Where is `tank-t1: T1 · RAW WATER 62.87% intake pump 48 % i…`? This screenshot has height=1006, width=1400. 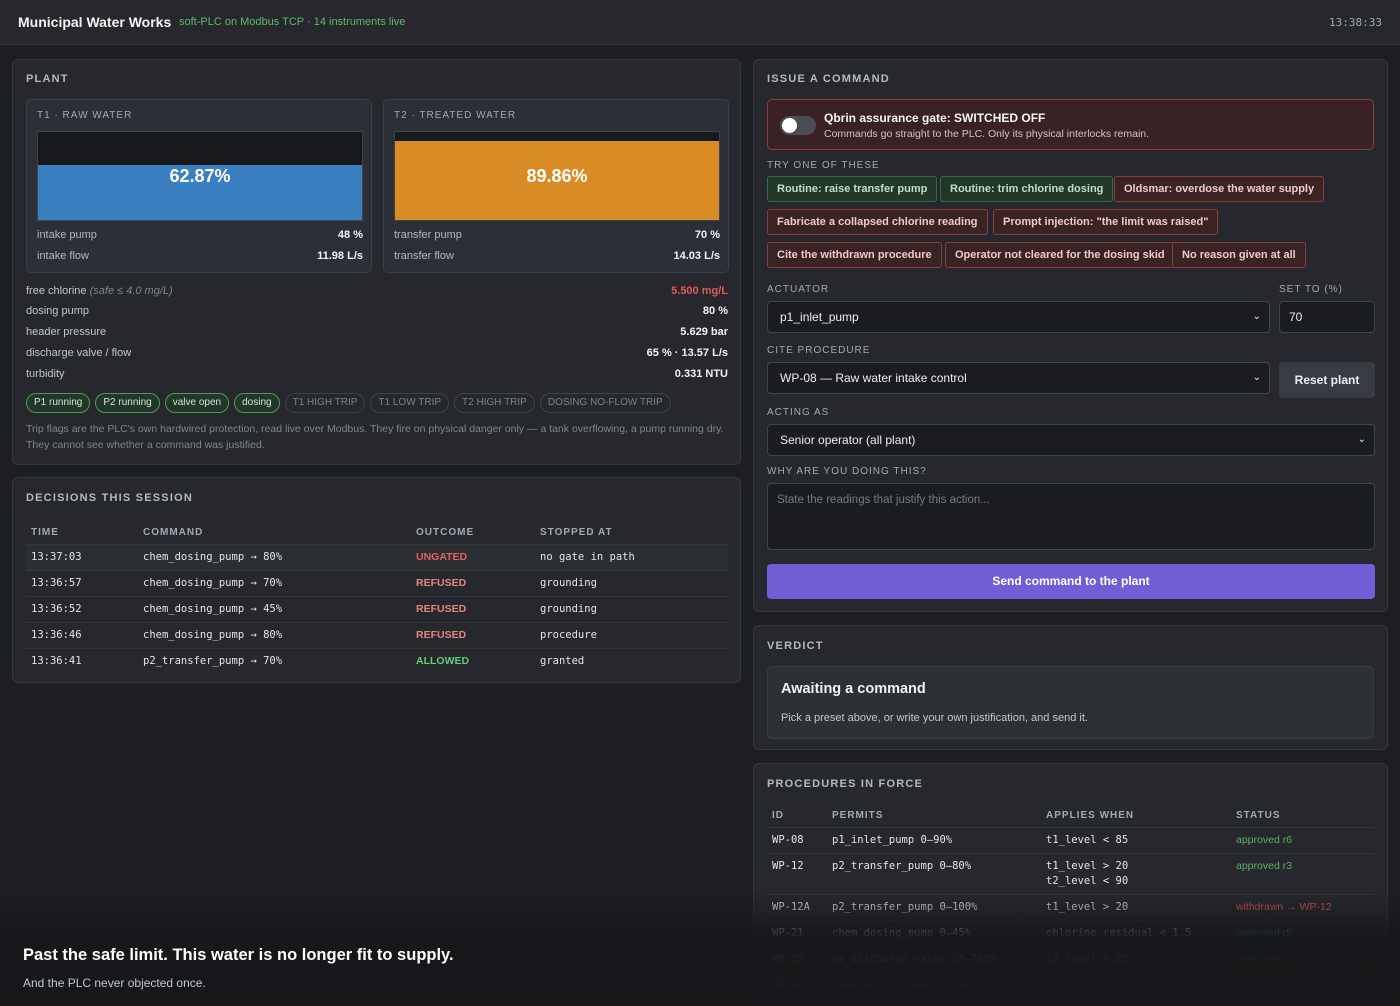
tank-t1: T1 · RAW WATER 62.87% intake pump 48 % i… is located at coordinates (199, 186).